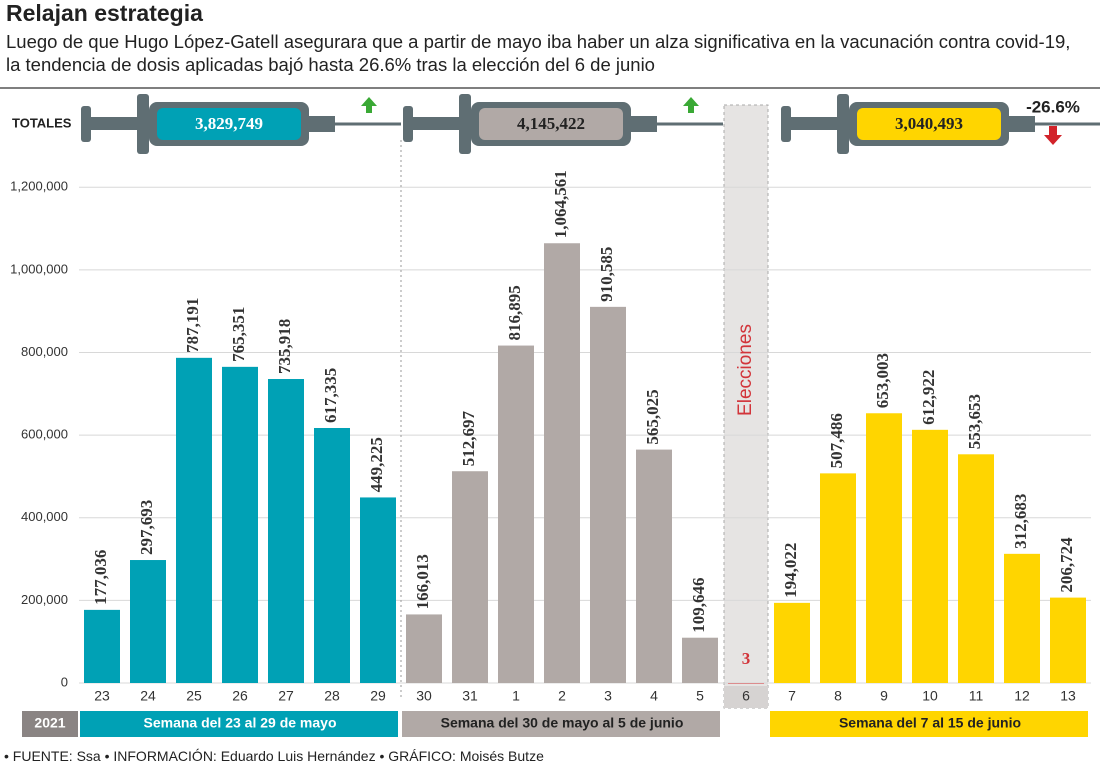  What do you see at coordinates (792, 696) in the screenshot?
I see `x-tick-label: 7` at bounding box center [792, 696].